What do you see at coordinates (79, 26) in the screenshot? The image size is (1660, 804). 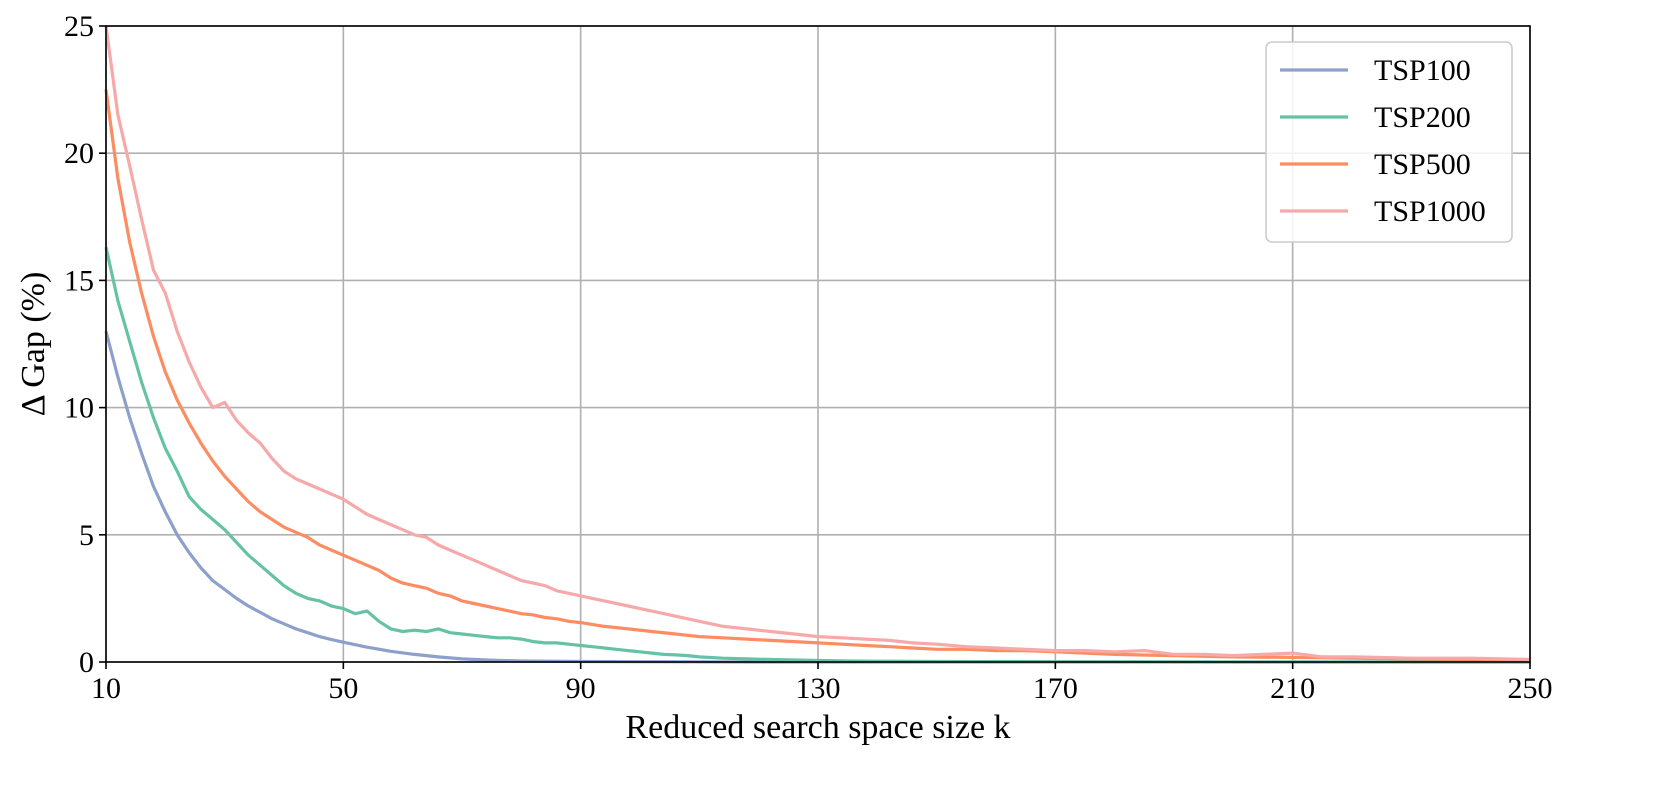 I see `y-tick-label: 25` at bounding box center [79, 26].